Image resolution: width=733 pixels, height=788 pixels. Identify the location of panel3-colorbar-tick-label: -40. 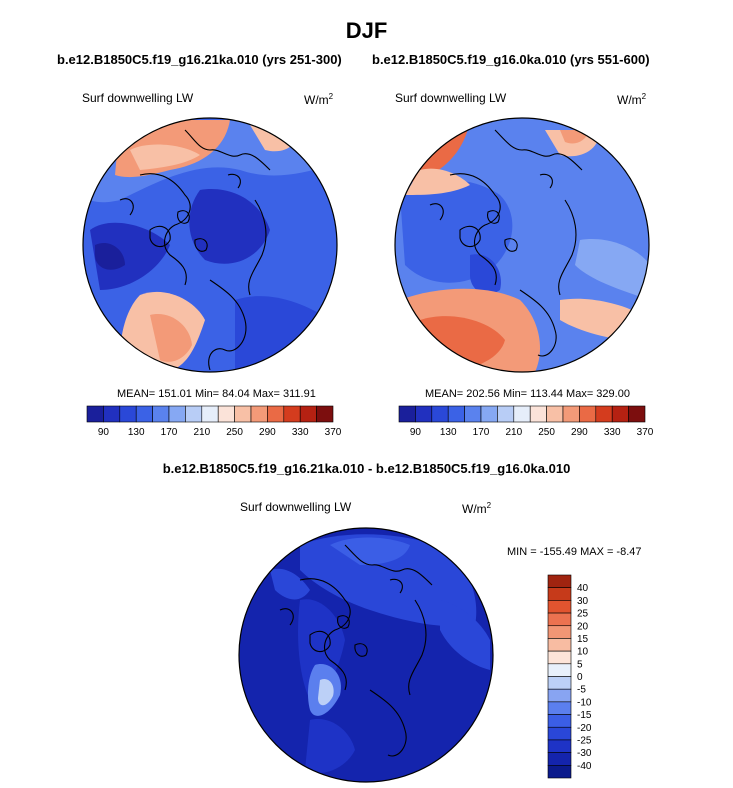
(584, 766).